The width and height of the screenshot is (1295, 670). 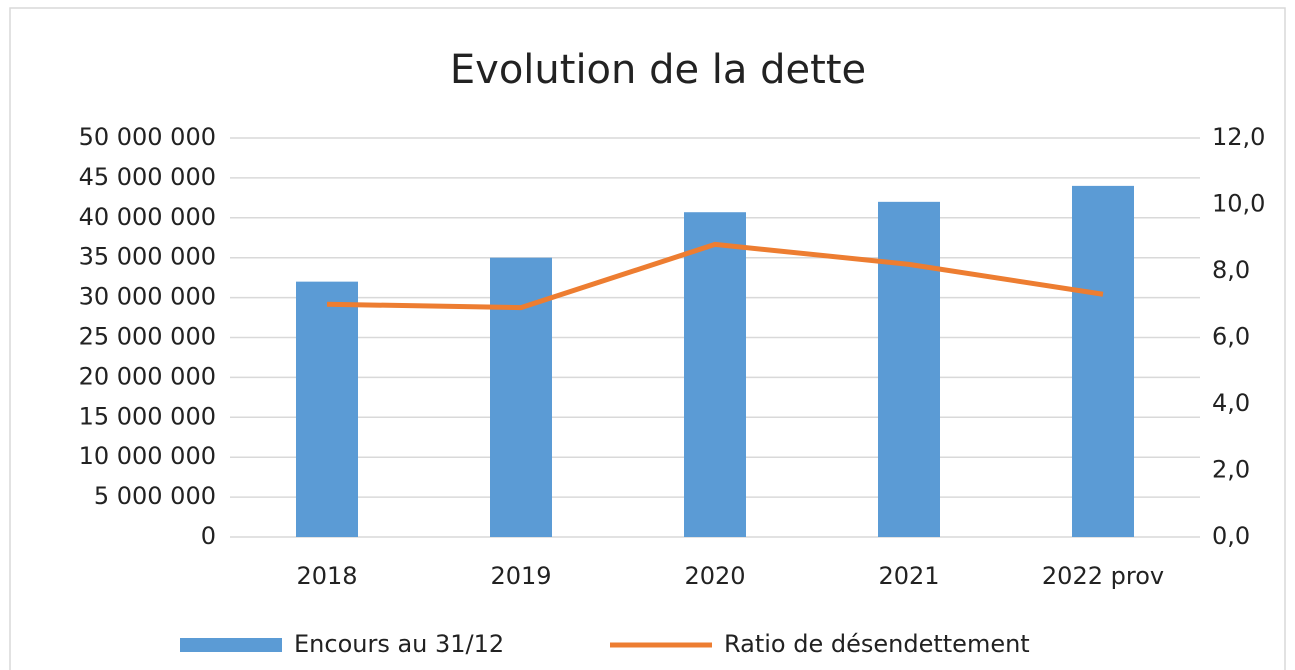 What do you see at coordinates (1238, 137) in the screenshot?
I see `y2-tick-label: 12,0` at bounding box center [1238, 137].